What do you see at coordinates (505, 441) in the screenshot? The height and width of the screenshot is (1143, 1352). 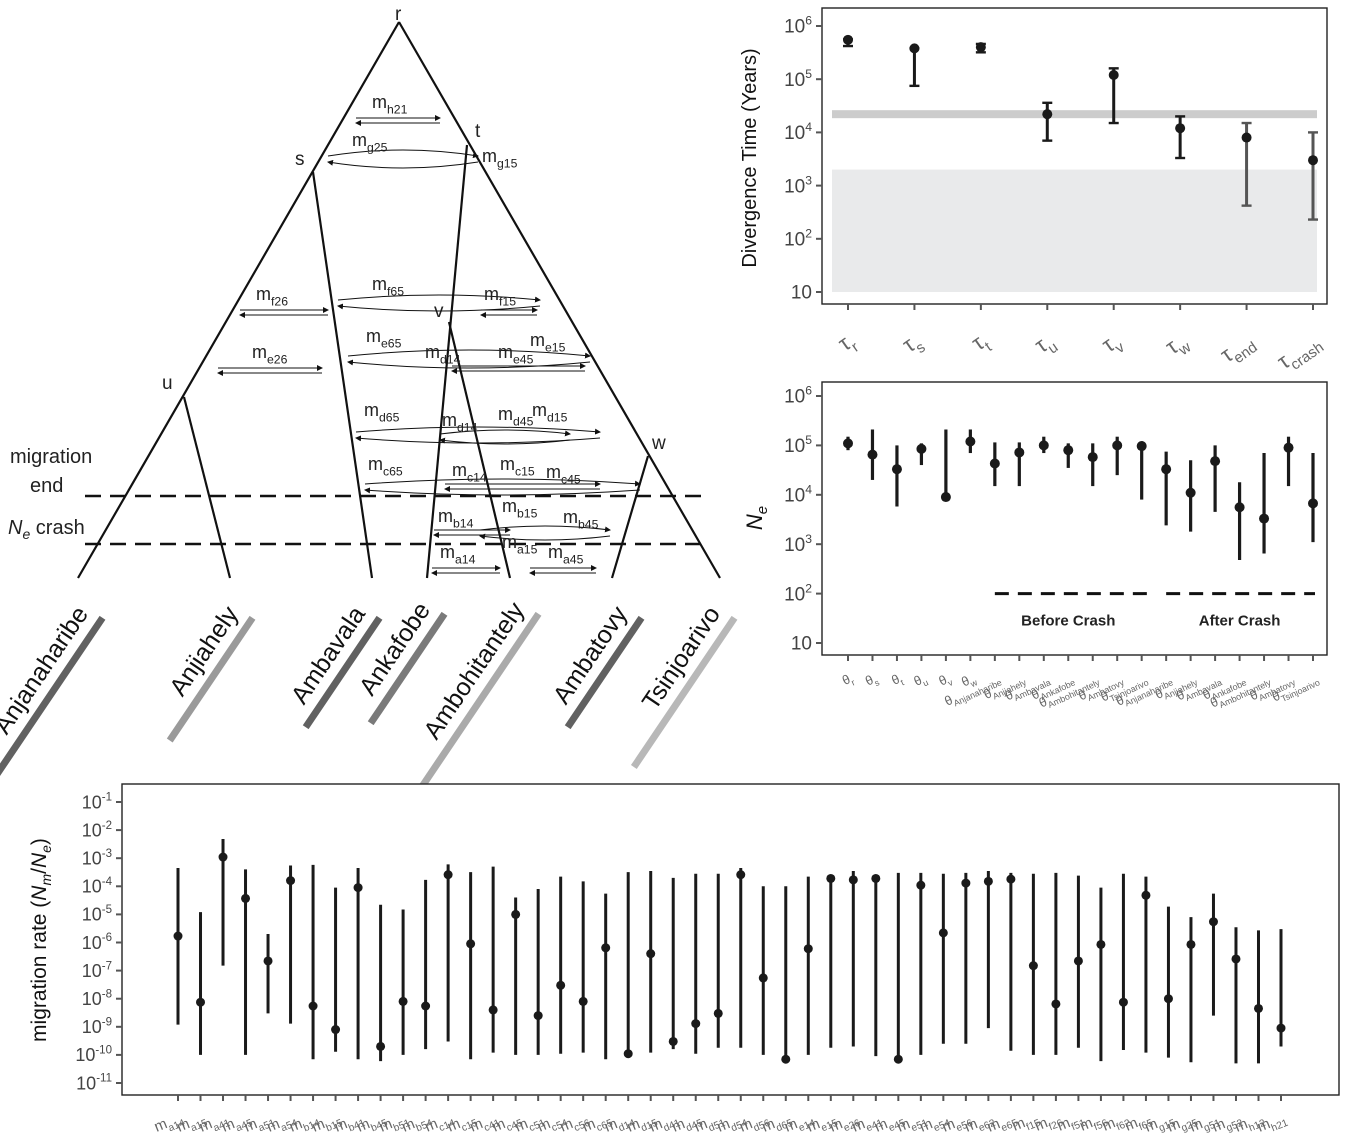 I see `arrow-d45-back` at bounding box center [505, 441].